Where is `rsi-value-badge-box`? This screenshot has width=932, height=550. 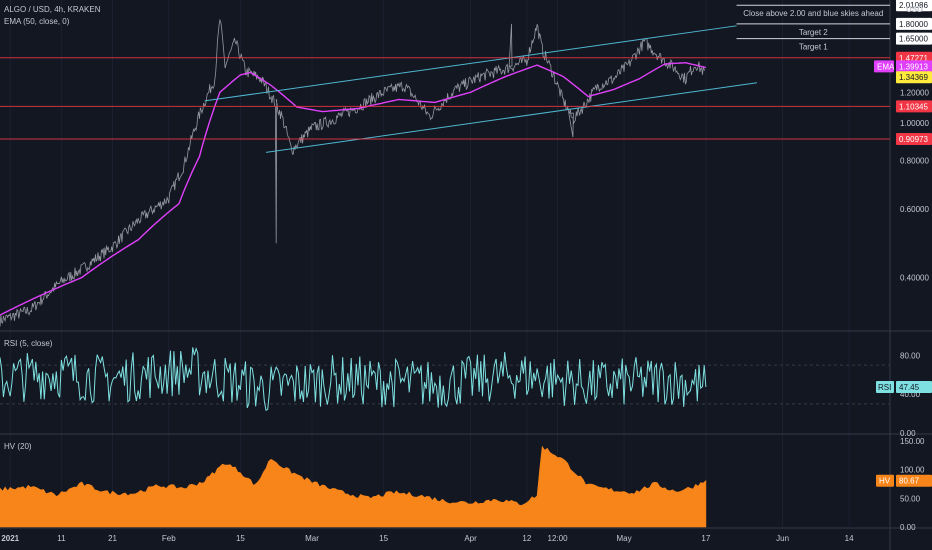 rsi-value-badge-box is located at coordinates (914, 386).